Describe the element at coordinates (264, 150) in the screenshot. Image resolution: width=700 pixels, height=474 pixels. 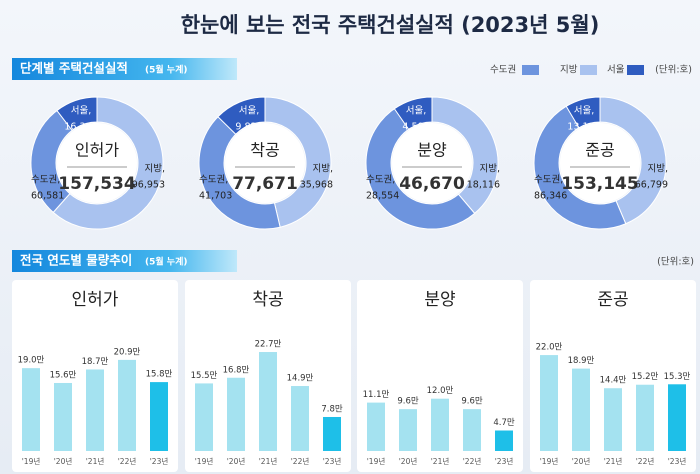
I see `donut-title: 착공` at that location.